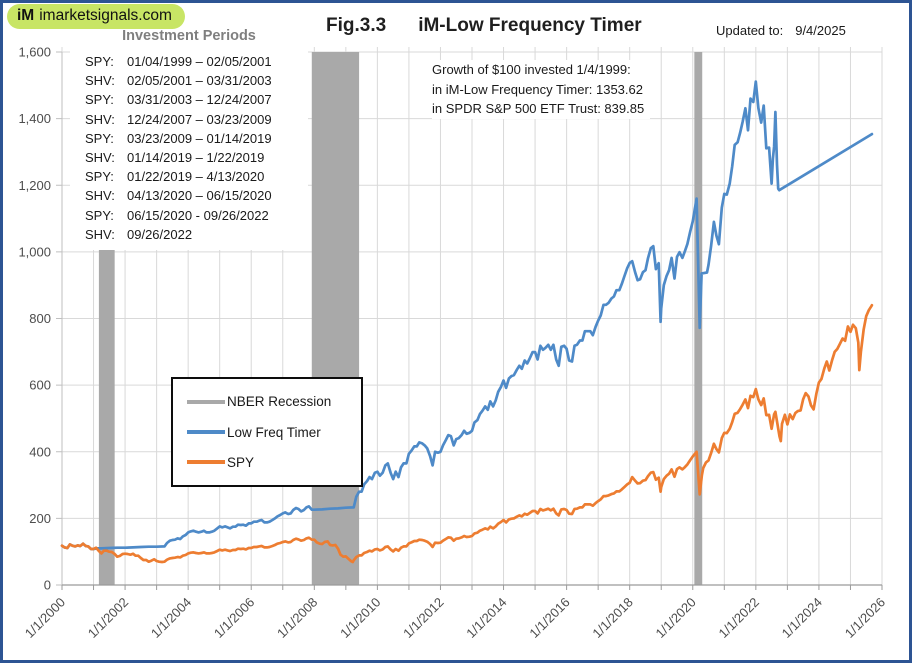  I want to click on period-range: 01/14/2019 – 1/22/2019, so click(196, 158).